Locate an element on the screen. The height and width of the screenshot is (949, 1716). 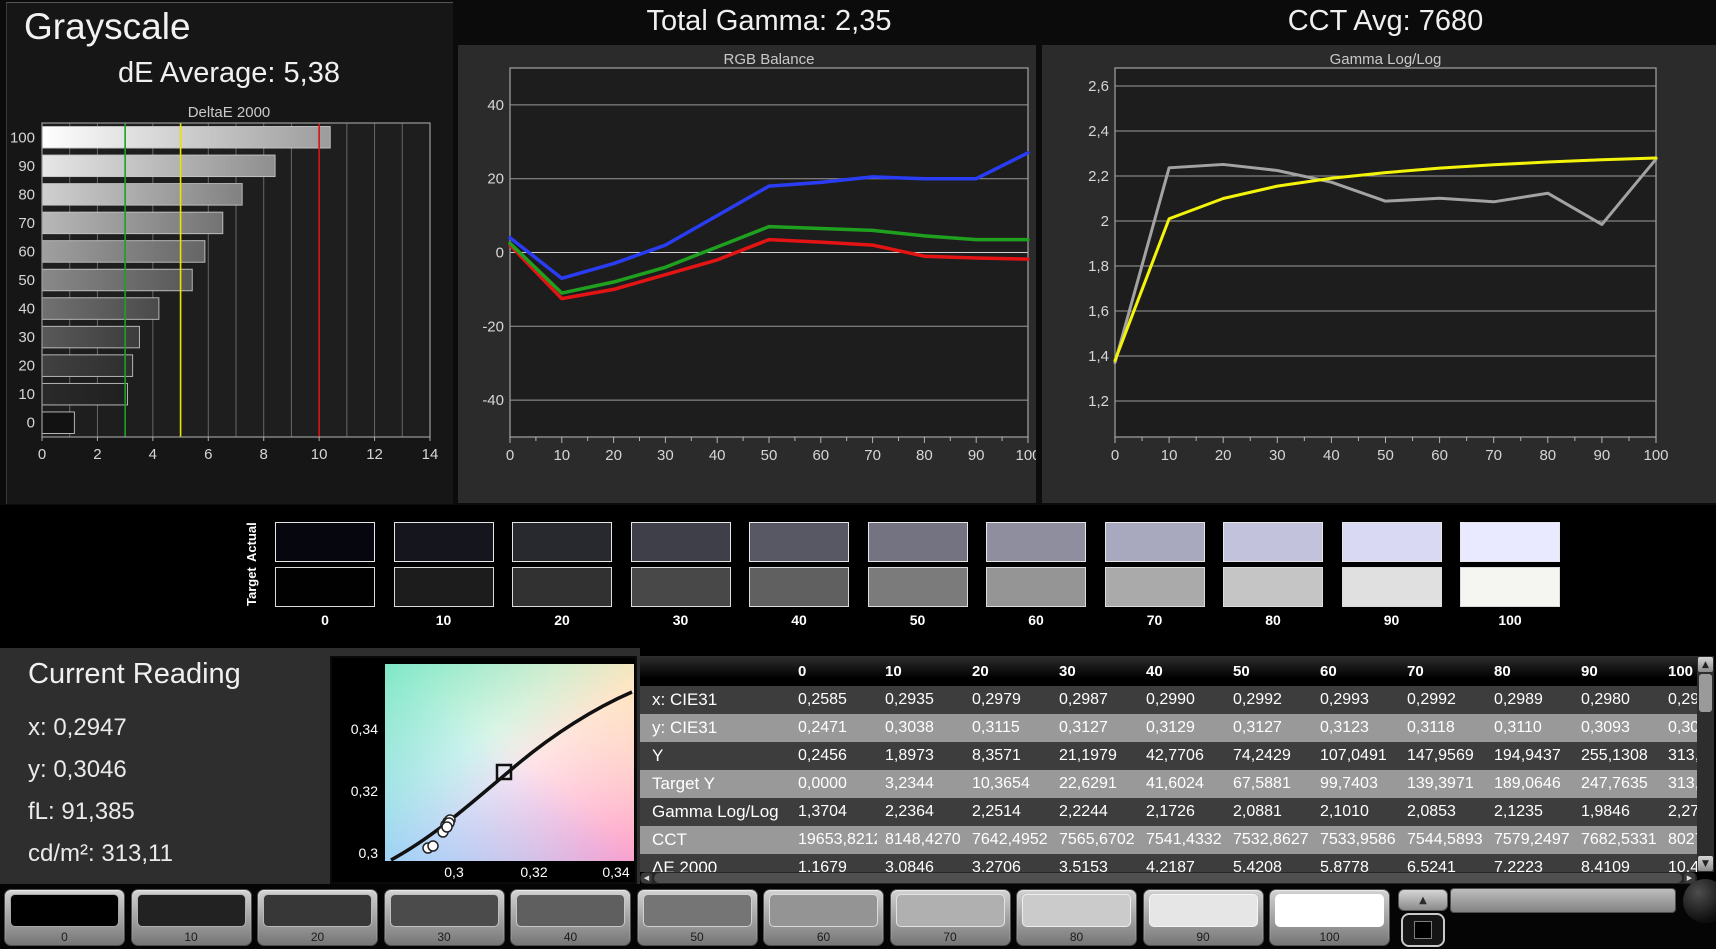
table-horizontal-scrollbar: ◀ ▶ is located at coordinates (1168, 878).